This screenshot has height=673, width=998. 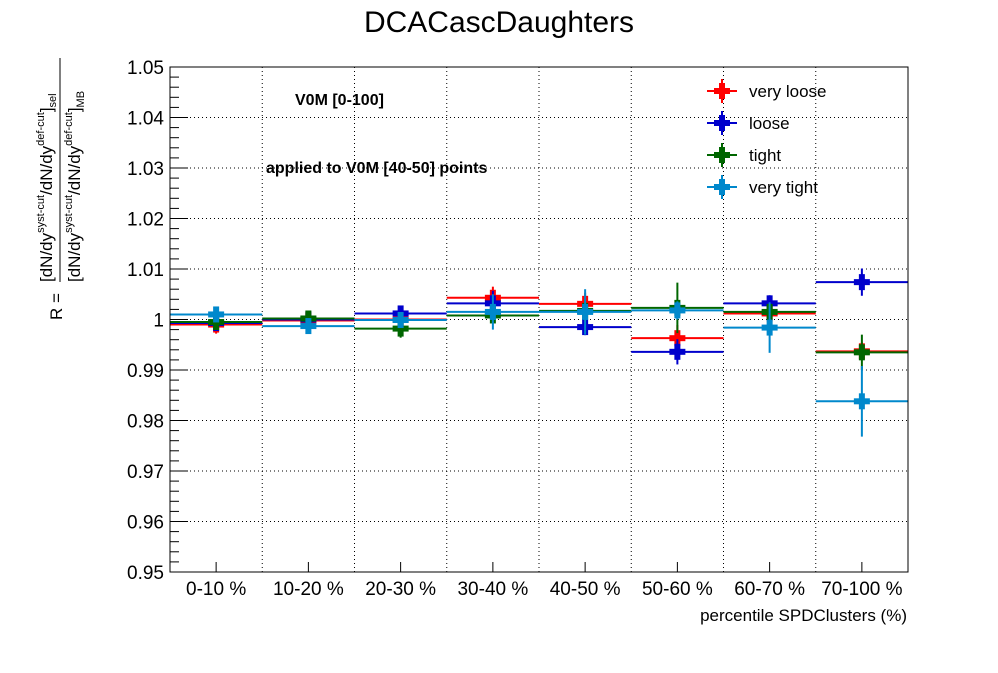 What do you see at coordinates (766, 139) in the screenshot?
I see `legend: very loose loose tight very tight` at bounding box center [766, 139].